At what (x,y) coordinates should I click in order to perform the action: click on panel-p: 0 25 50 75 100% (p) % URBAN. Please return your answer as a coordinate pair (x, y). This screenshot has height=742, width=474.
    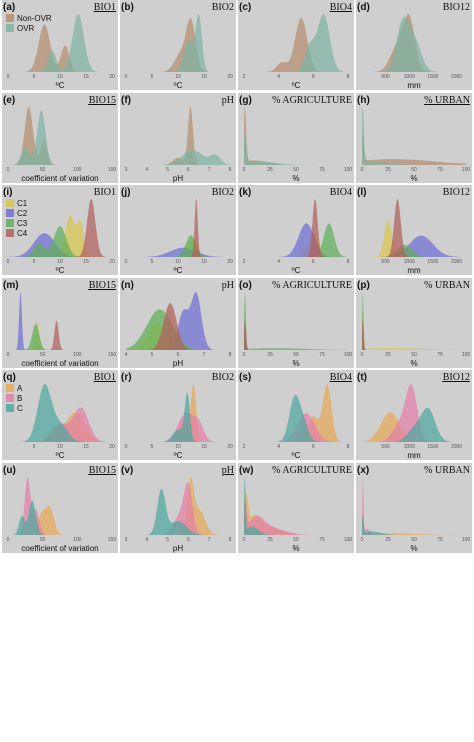
    Looking at the image, I should click on (414, 323).